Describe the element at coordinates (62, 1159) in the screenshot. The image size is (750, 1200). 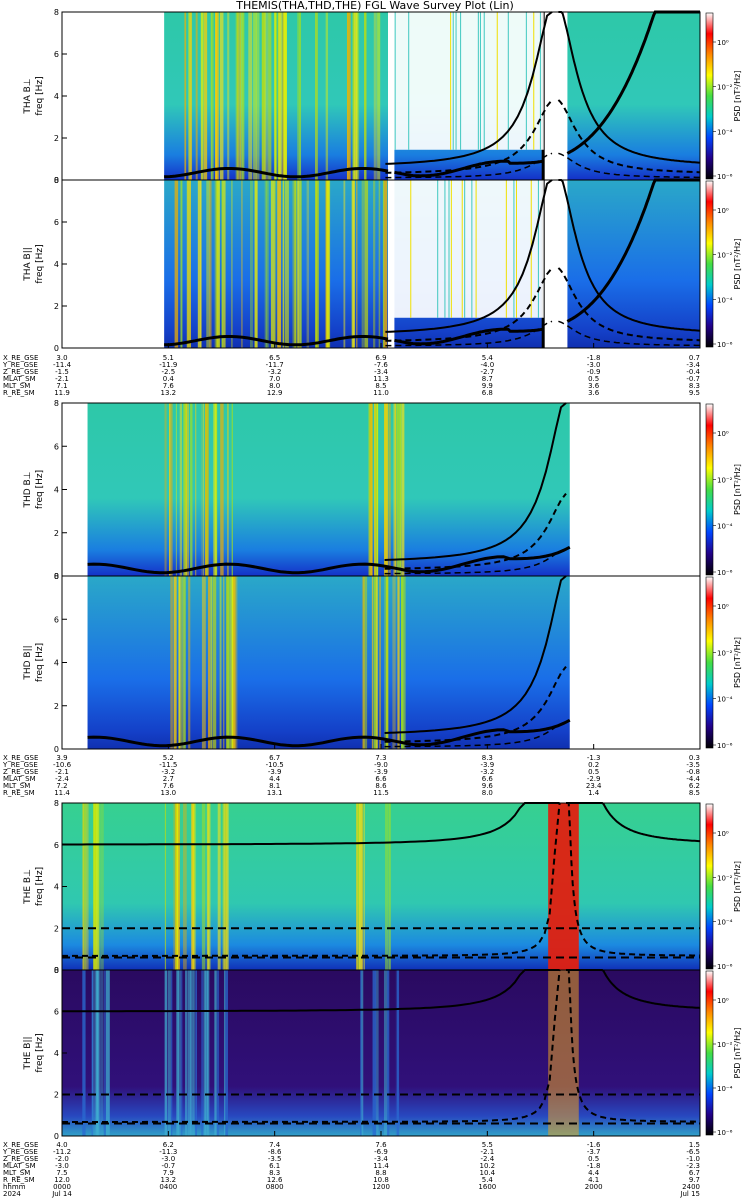
I see `ephemeris-value: -2.0` at that location.